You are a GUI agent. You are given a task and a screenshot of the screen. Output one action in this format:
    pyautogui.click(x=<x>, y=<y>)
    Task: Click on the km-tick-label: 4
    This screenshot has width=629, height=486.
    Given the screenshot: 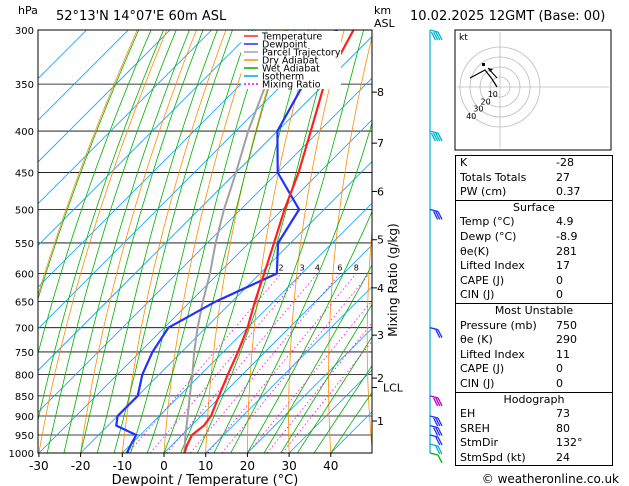 What is the action you would take?
    pyautogui.click(x=380, y=288)
    